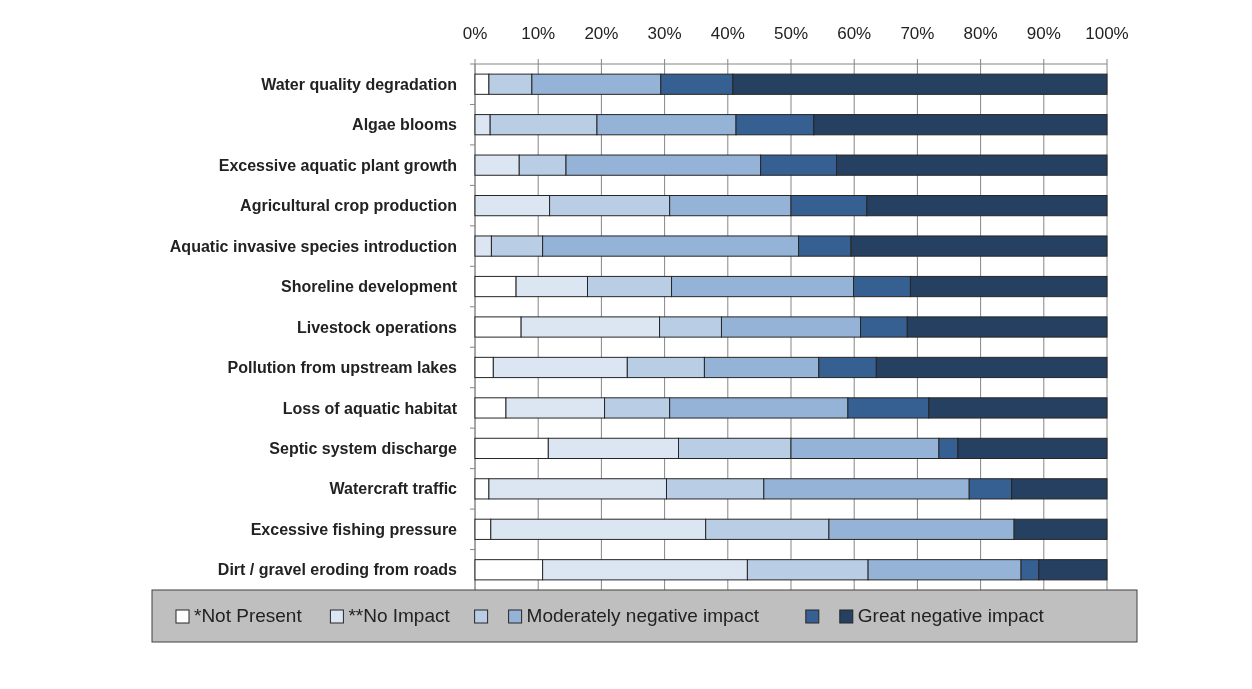  Describe the element at coordinates (354, 529) in the screenshot. I see `y-tick-label: Excessive fishing pressure` at that location.